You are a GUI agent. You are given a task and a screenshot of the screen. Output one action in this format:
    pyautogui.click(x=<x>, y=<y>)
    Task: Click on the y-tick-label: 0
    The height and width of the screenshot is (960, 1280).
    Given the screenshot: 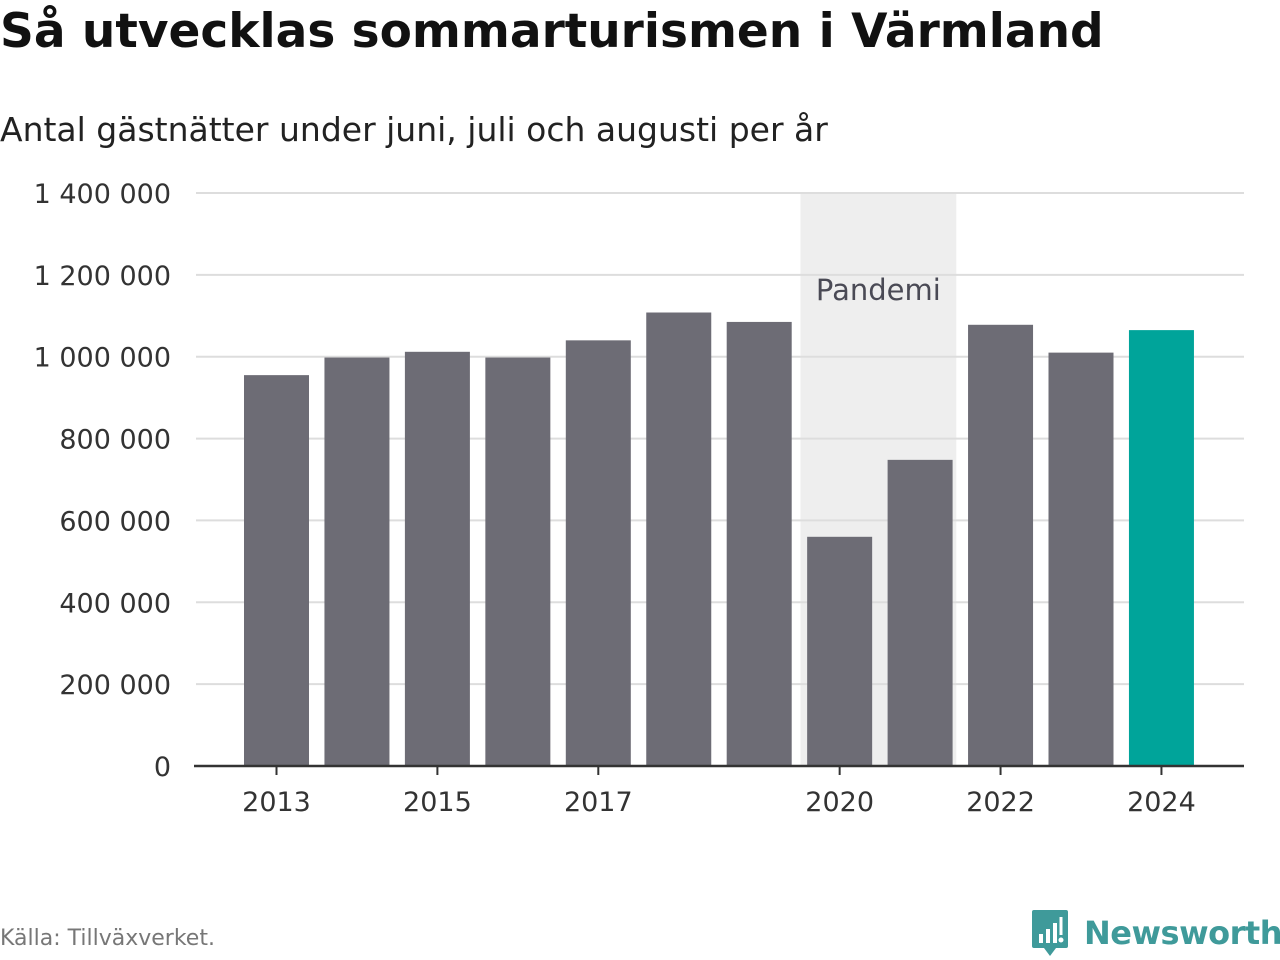 What is the action you would take?
    pyautogui.click(x=162, y=767)
    